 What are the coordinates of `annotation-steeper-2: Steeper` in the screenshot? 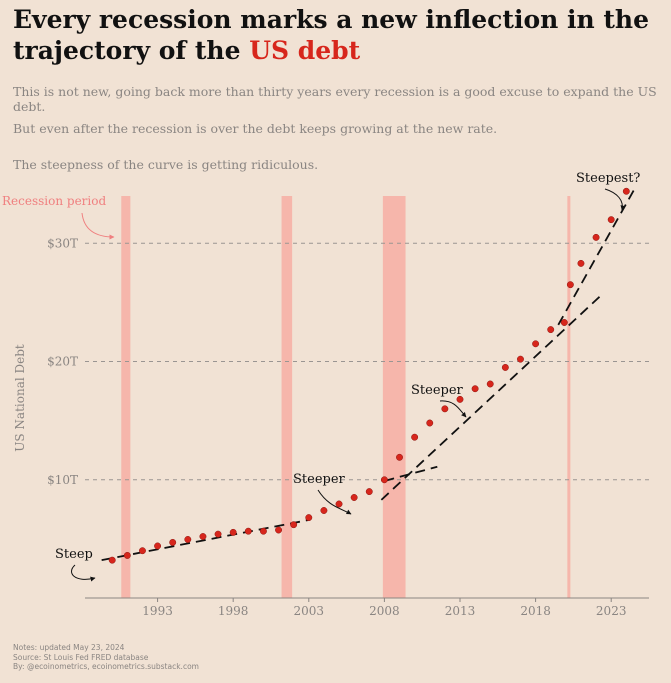 It's located at (437, 390).